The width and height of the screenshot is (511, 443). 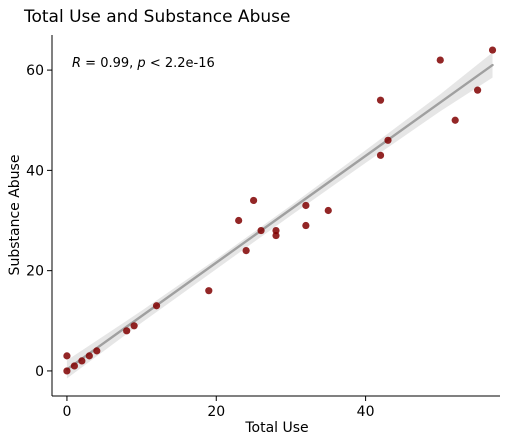 I want to click on y-tick-label: 0, so click(x=39, y=372).